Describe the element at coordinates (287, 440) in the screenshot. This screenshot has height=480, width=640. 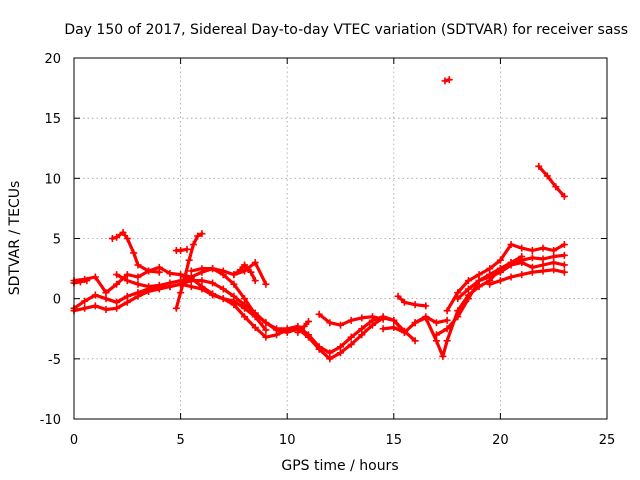
I see `x-tick-label: 10` at that location.